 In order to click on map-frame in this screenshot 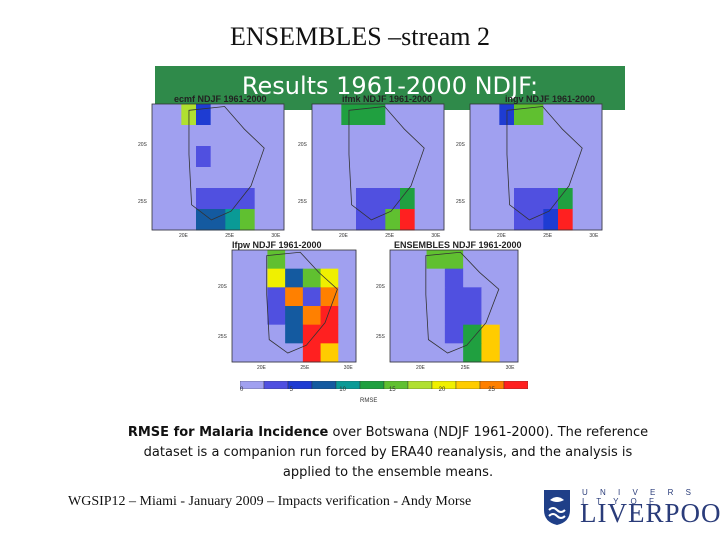, I will do `click(218, 167)`.